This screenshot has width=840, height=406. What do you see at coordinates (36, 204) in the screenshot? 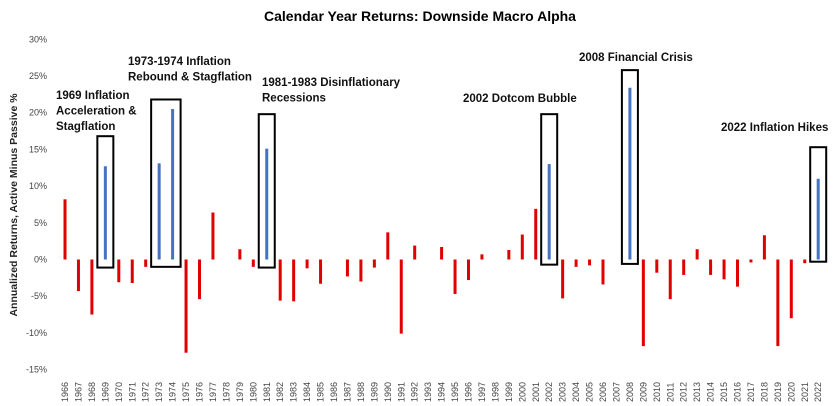
I see `y-tick-labels: -15% -10% -5% 0% 5% 10% 15% 20% 25% 30%` at bounding box center [36, 204].